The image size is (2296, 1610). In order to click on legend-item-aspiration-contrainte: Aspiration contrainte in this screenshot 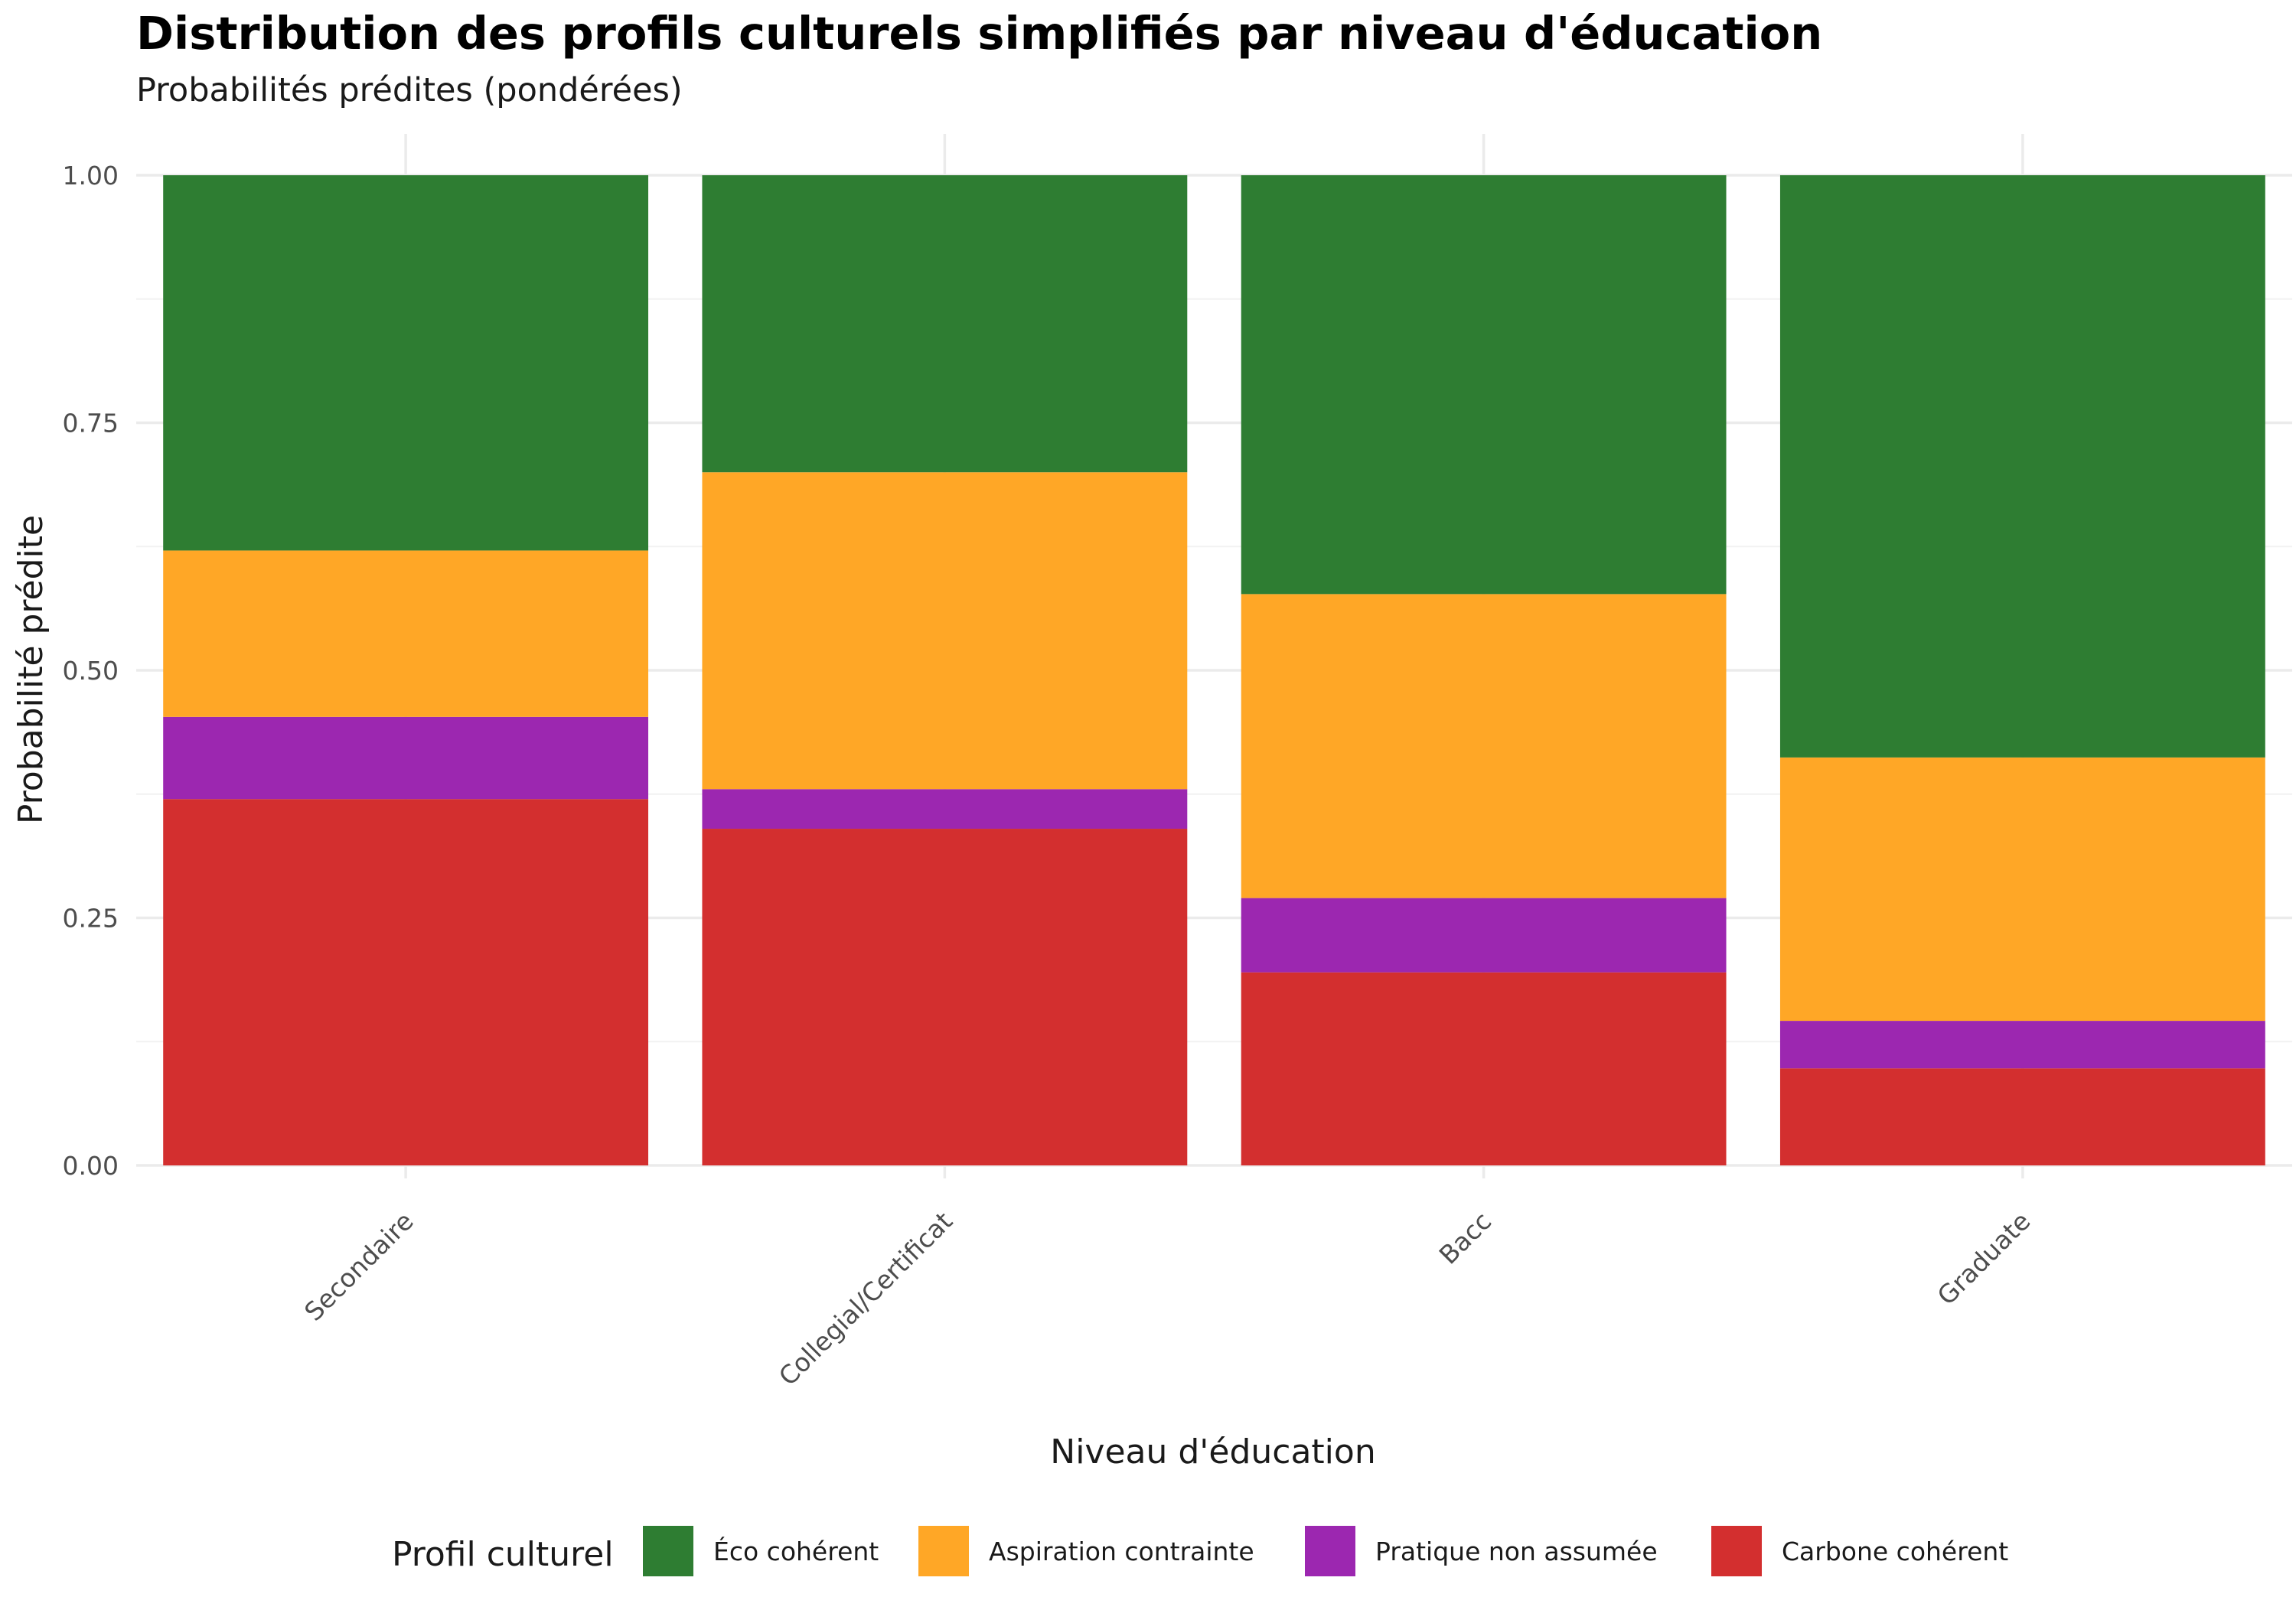, I will do `click(1086, 1551)`.